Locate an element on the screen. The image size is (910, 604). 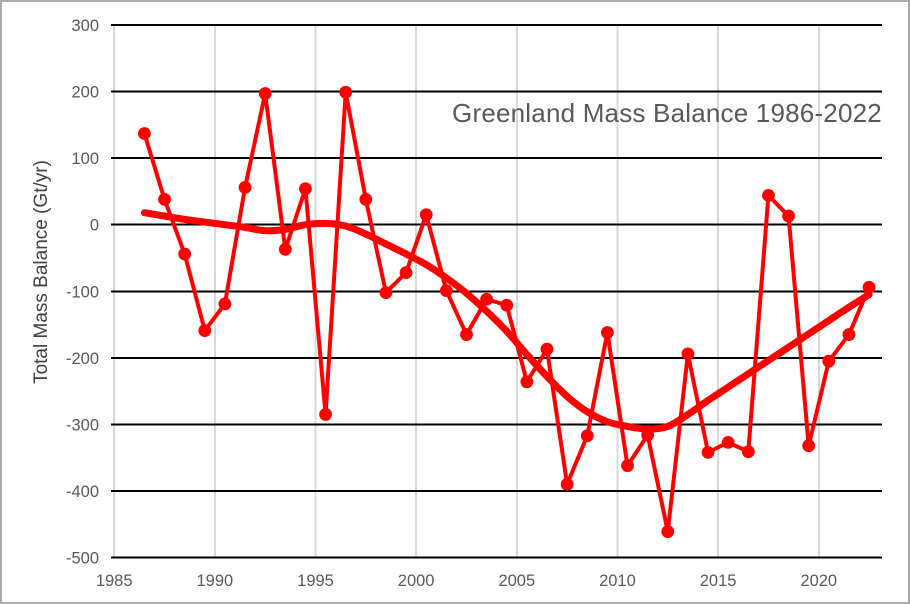
y-tick-label: -300 is located at coordinates (82, 425).